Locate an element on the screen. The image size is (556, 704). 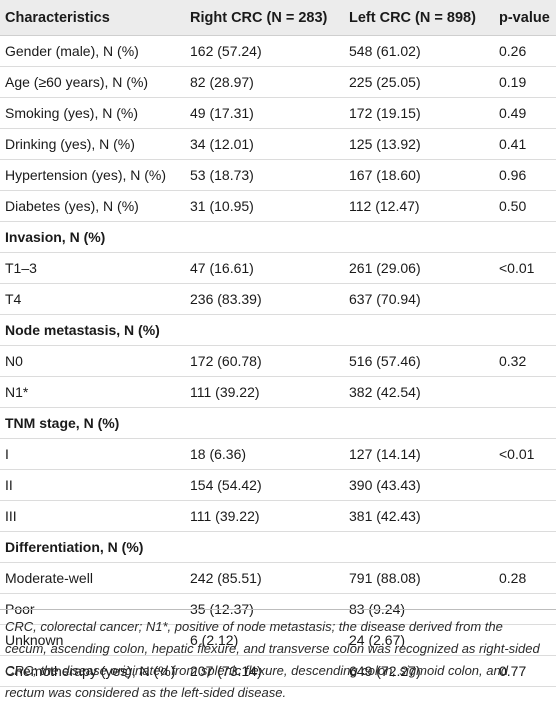
header-characteristics: Characteristics is located at coordinates (57, 17).